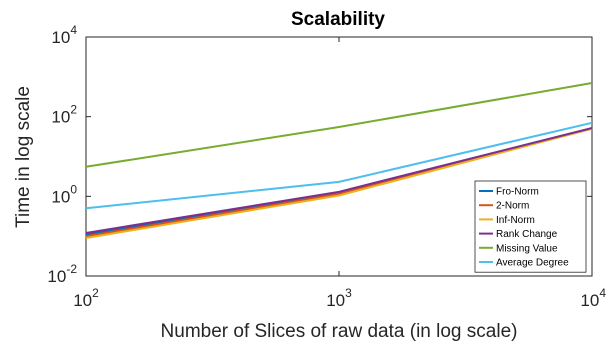  What do you see at coordinates (64, 194) in the screenshot?
I see `y-tick-label: 10⁰` at bounding box center [64, 194].